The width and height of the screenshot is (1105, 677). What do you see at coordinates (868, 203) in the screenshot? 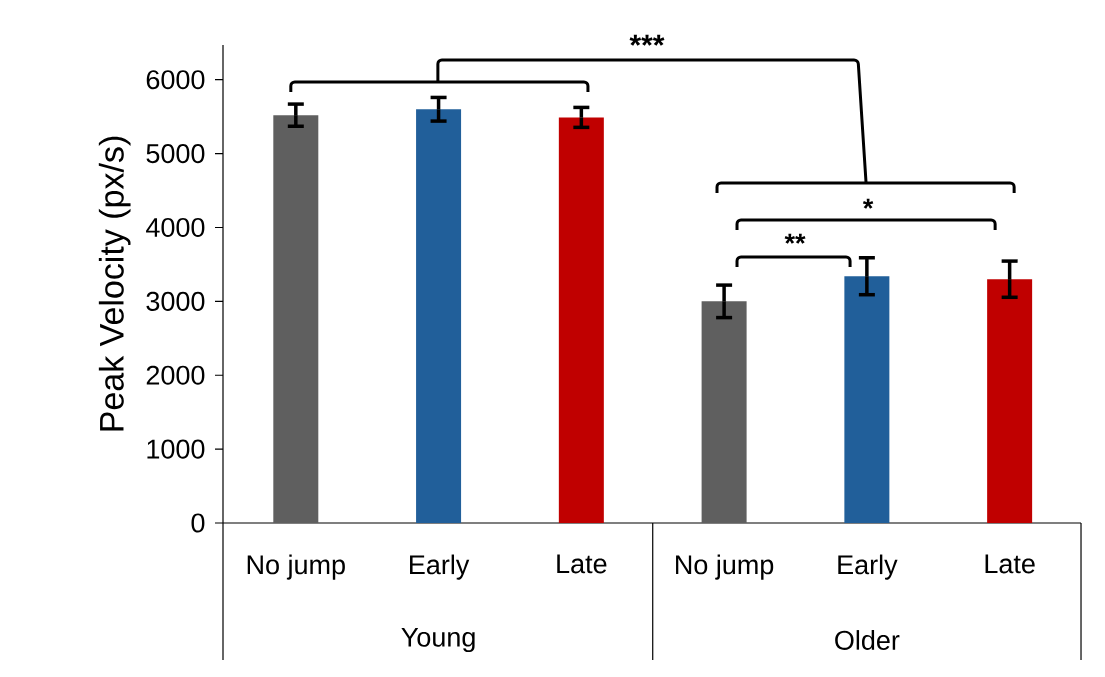
I see `annotation: *` at bounding box center [868, 203].